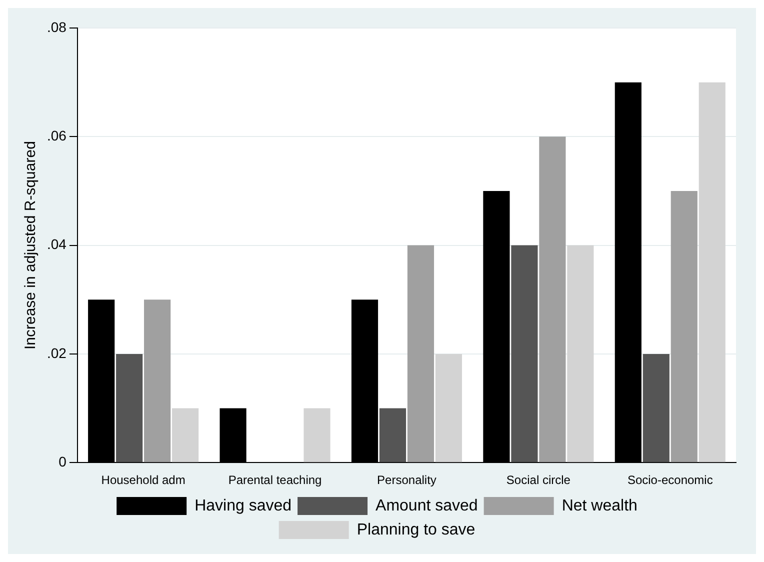  Describe the element at coordinates (143, 480) in the screenshot. I see `x-tick-label: Household adm` at that location.